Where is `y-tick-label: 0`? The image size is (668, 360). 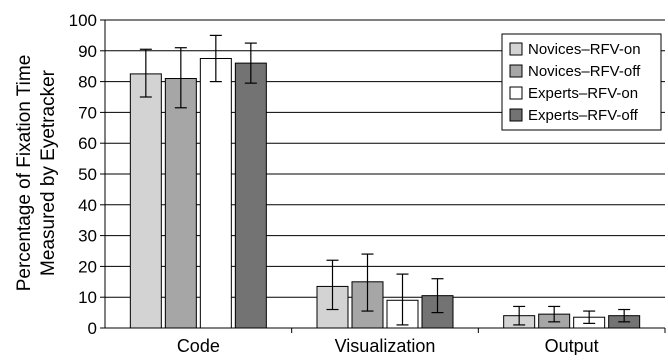
y-tick-label: 0 is located at coordinates (92, 328).